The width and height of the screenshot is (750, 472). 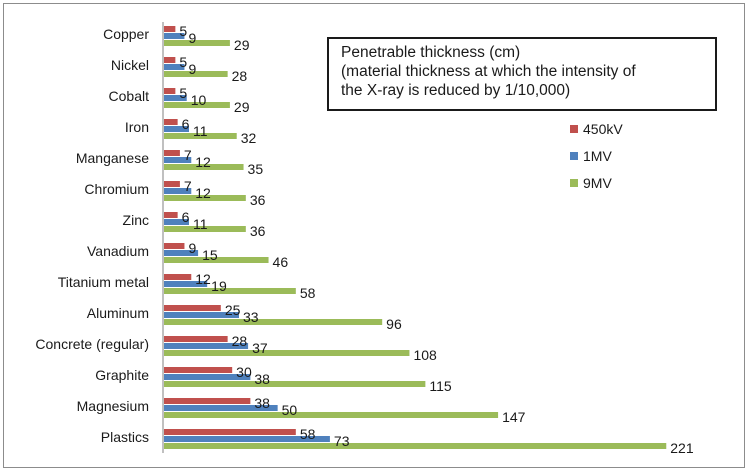 I want to click on data-label-9mv-copper: 29, so click(x=242, y=45).